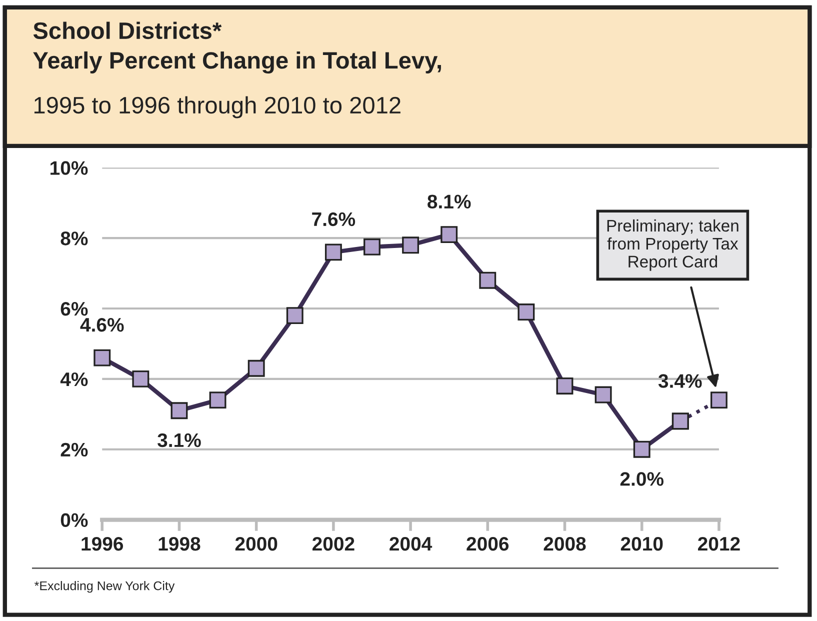  What do you see at coordinates (102, 325) in the screenshot?
I see `data-label: 4.6%` at bounding box center [102, 325].